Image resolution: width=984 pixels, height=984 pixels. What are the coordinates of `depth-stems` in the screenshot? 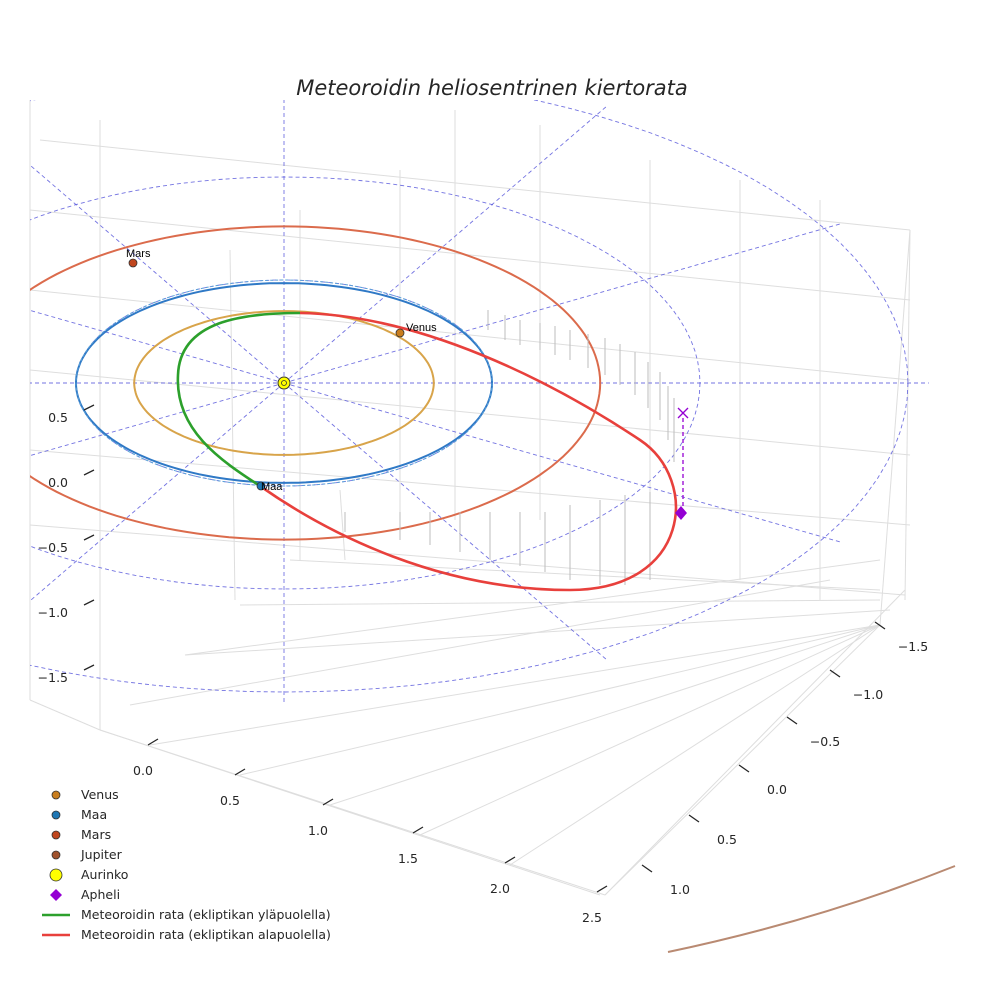 It's located at (509, 447).